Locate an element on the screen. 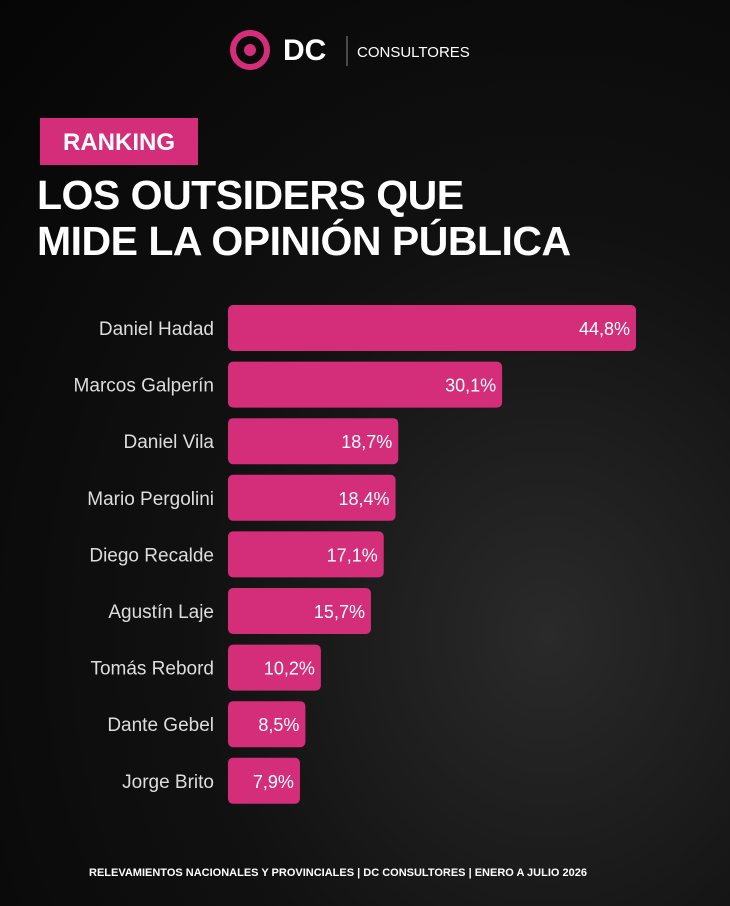 The image size is (730, 906). value-label: 17,1% is located at coordinates (352, 555).